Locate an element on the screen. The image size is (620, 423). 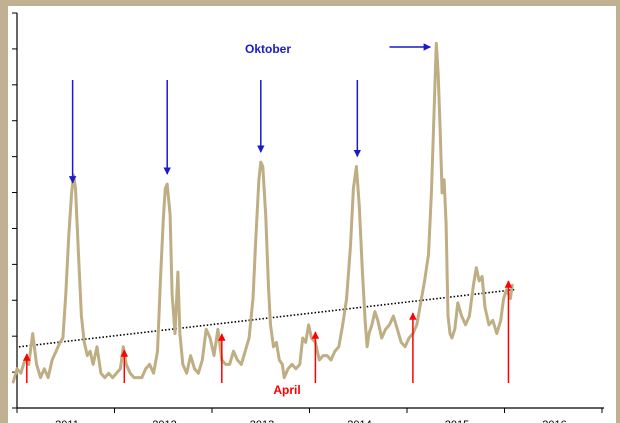
trendline is located at coordinates (266, 318).